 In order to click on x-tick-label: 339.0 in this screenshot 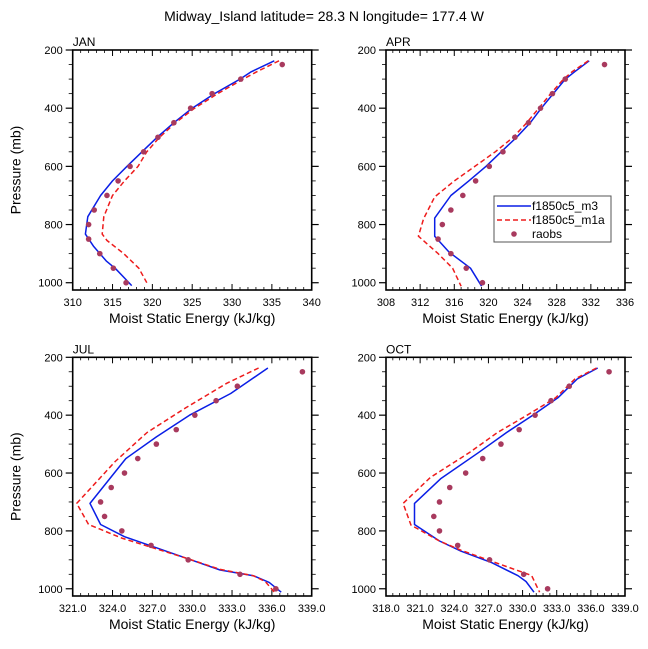, I will do `click(312, 609)`.